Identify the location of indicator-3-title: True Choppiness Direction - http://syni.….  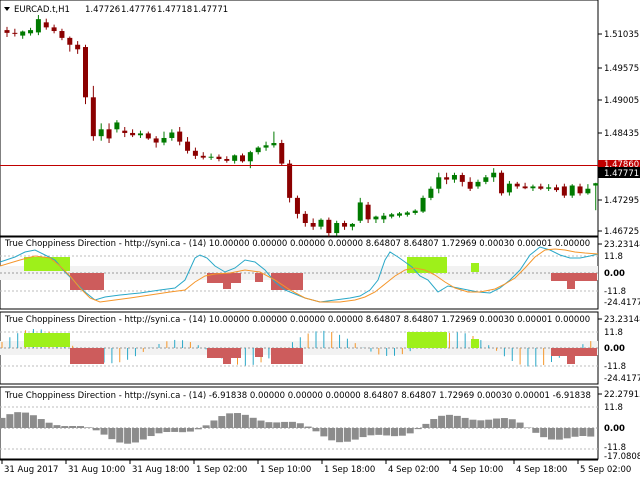
(297, 396).